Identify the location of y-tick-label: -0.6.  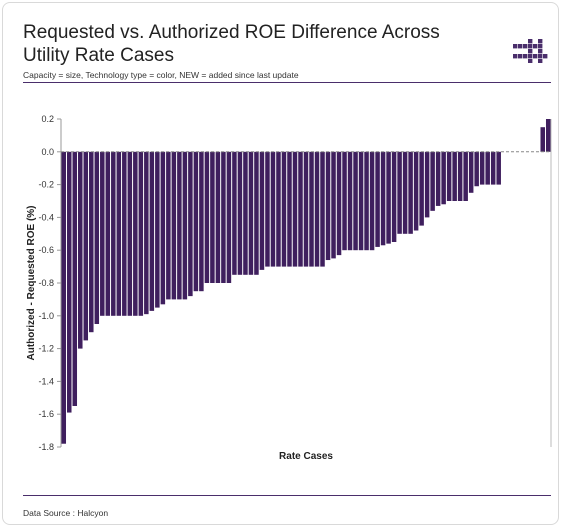
(46, 250).